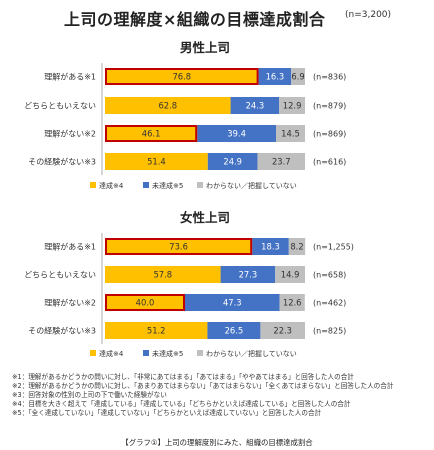  I want to click on chart-title: 男性上司, so click(205, 47).